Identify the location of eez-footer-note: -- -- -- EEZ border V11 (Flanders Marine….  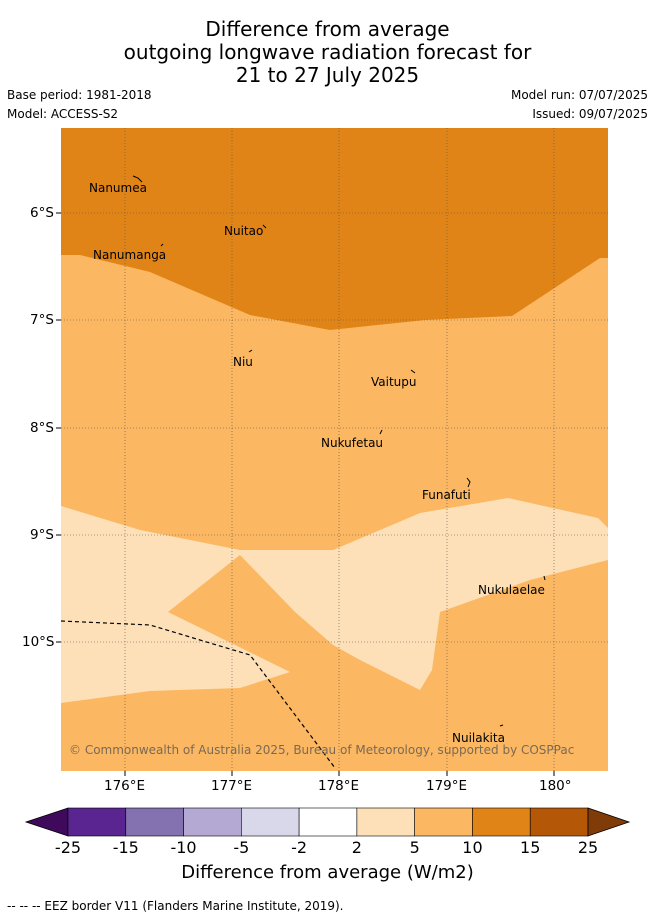
(175, 906).